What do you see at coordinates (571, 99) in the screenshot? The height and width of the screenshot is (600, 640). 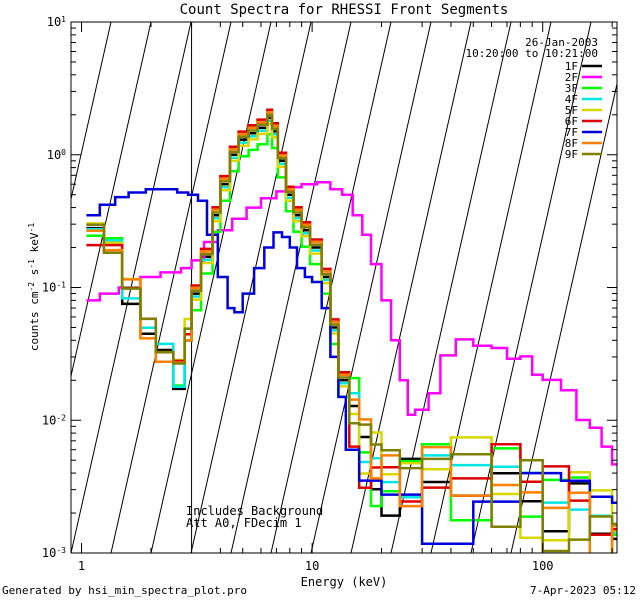 I see `legend-label-4f: 4F` at bounding box center [571, 99].